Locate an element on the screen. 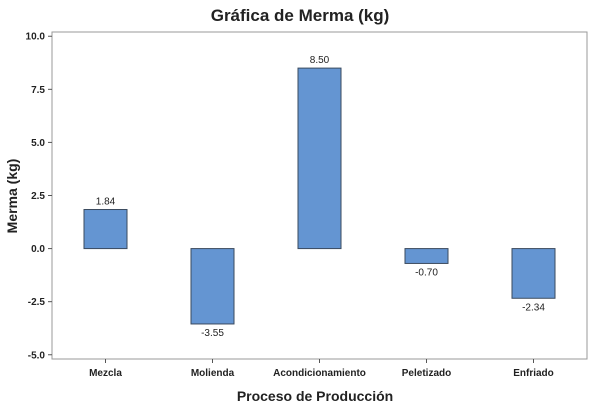 Image resolution: width=600 pixels, height=408 pixels. y-tick-label: 10.0 is located at coordinates (36, 37).